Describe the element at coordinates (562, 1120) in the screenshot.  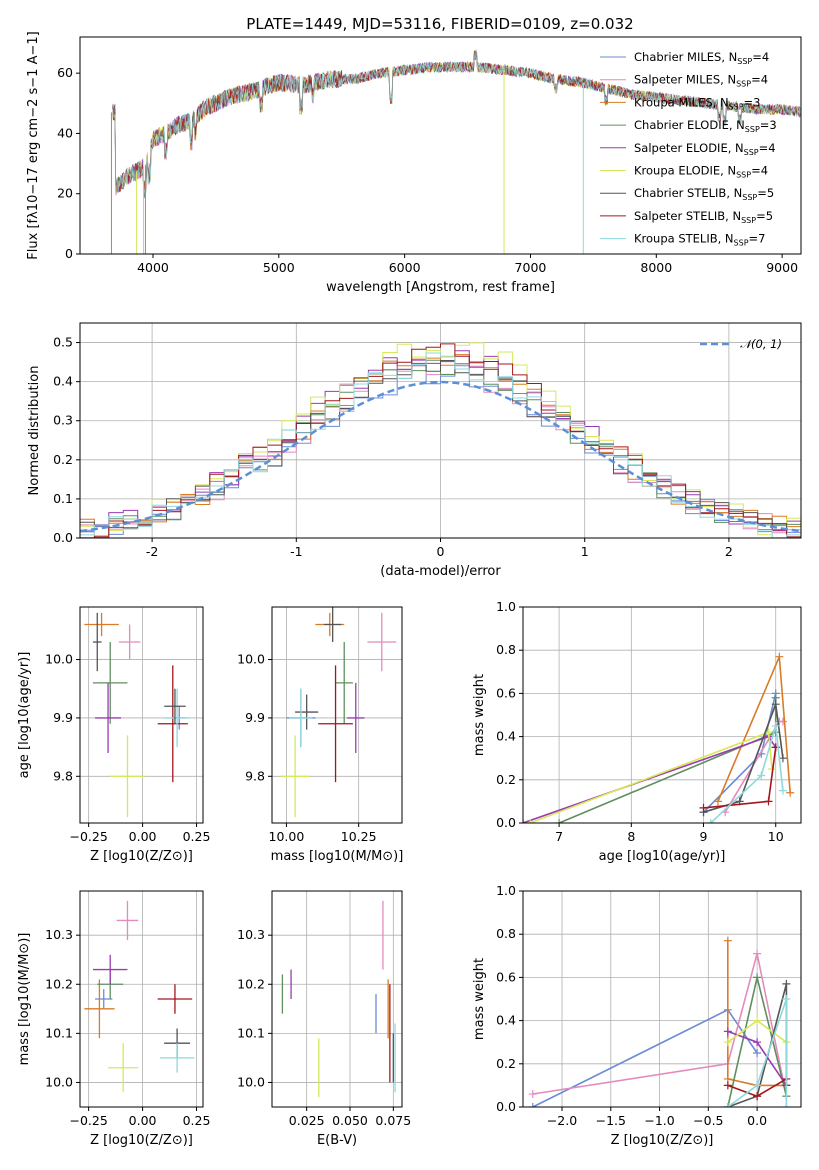
I see `x-tick-label: −2.0` at that location.